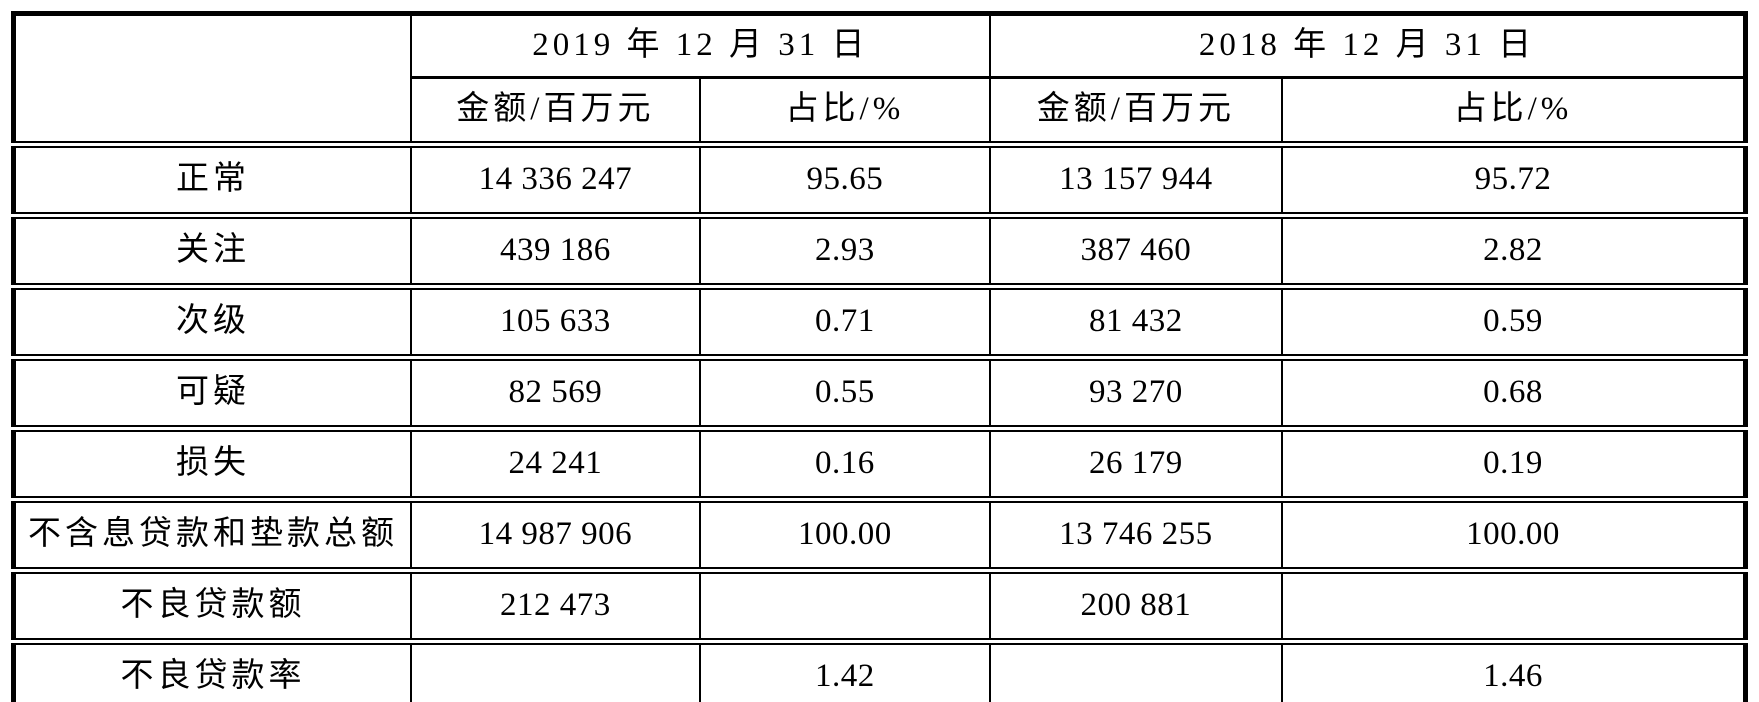 The width and height of the screenshot is (1759, 702). Describe the element at coordinates (555, 534) in the screenshot. I see `cell-amount-2019: 14 987 906` at that location.